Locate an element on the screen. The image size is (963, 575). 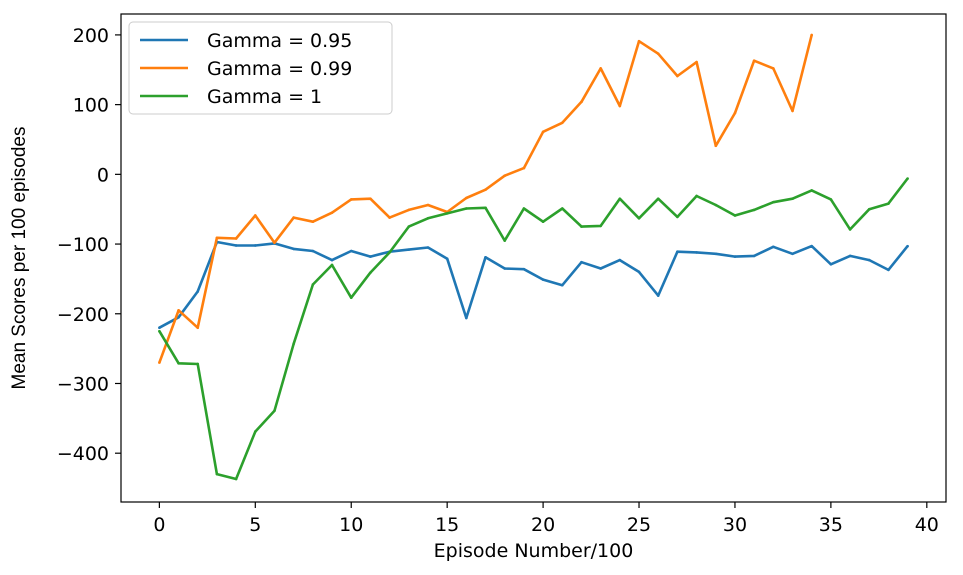
y-tick-label: −300 is located at coordinates (83, 384).